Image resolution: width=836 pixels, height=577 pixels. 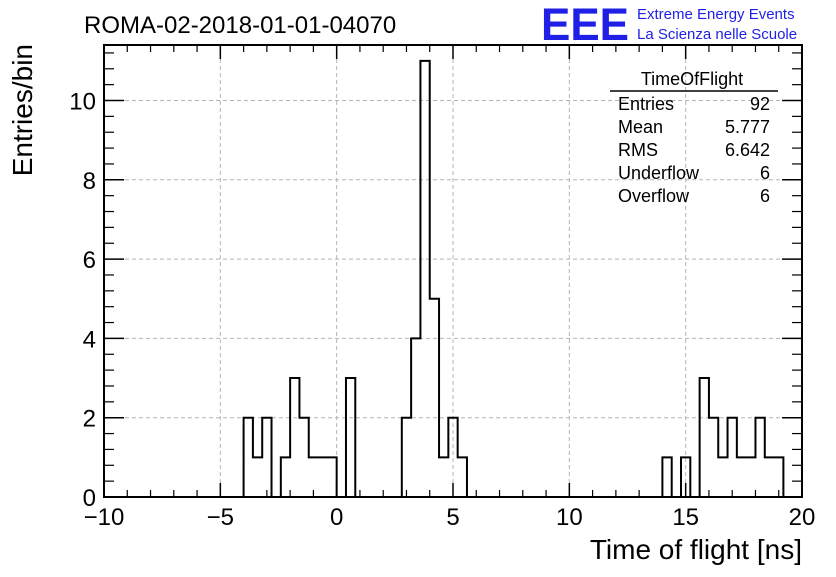 What do you see at coordinates (760, 104) in the screenshot?
I see `stats-value: 92` at bounding box center [760, 104].